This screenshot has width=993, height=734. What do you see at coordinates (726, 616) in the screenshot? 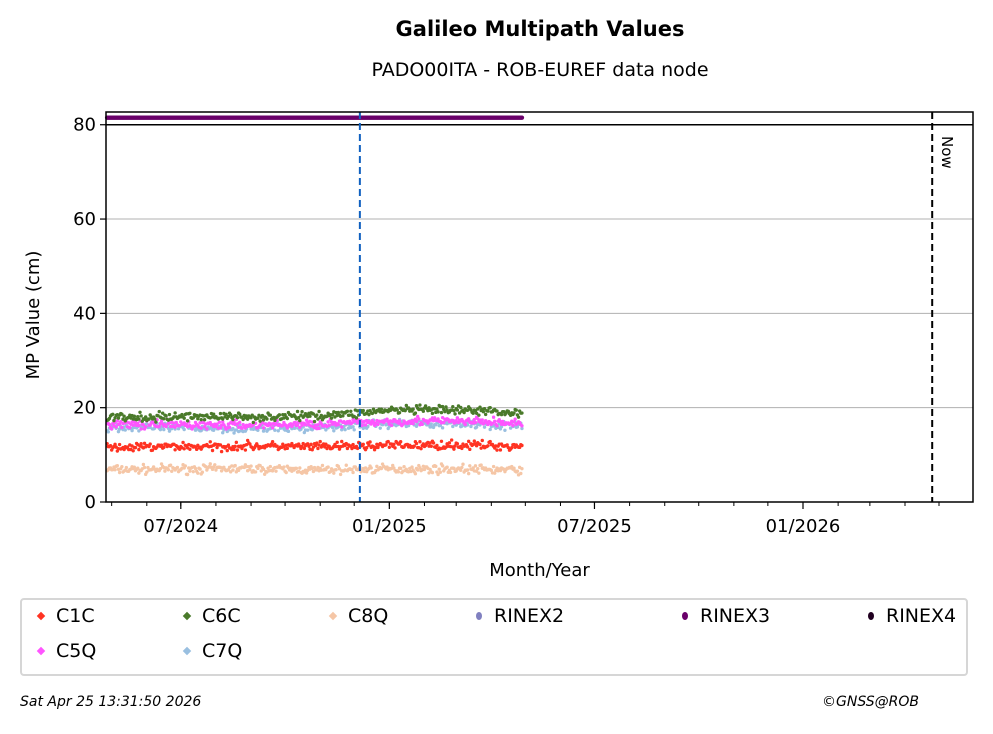
I see `legend-item-rinex3: RINEX3` at bounding box center [726, 616].